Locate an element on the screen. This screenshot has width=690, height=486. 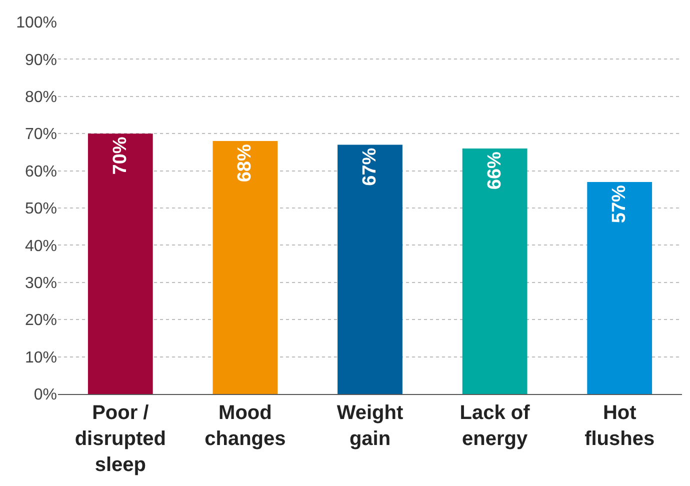
x-tick-label: Lack of energy is located at coordinates (495, 426).